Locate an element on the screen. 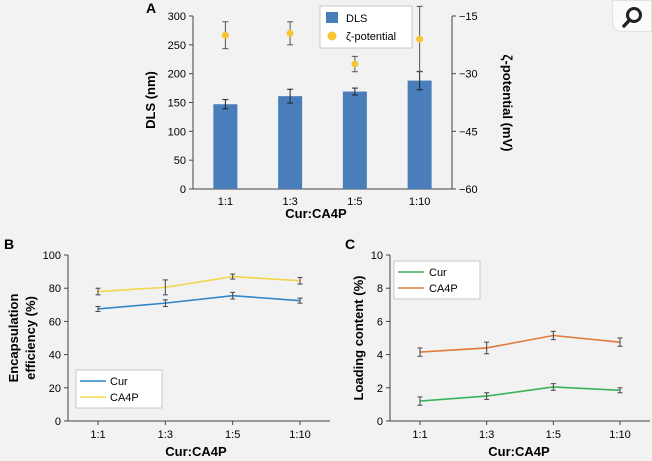  y2-tick-label: −15 is located at coordinates (468, 17).